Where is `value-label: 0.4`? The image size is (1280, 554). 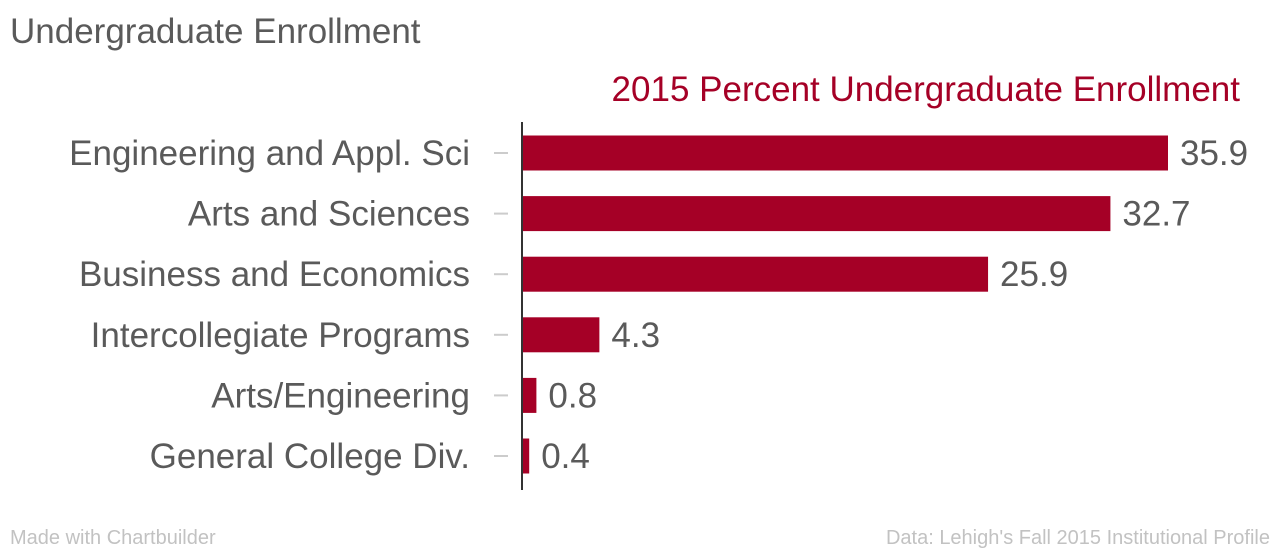 value-label: 0.4 is located at coordinates (565, 456).